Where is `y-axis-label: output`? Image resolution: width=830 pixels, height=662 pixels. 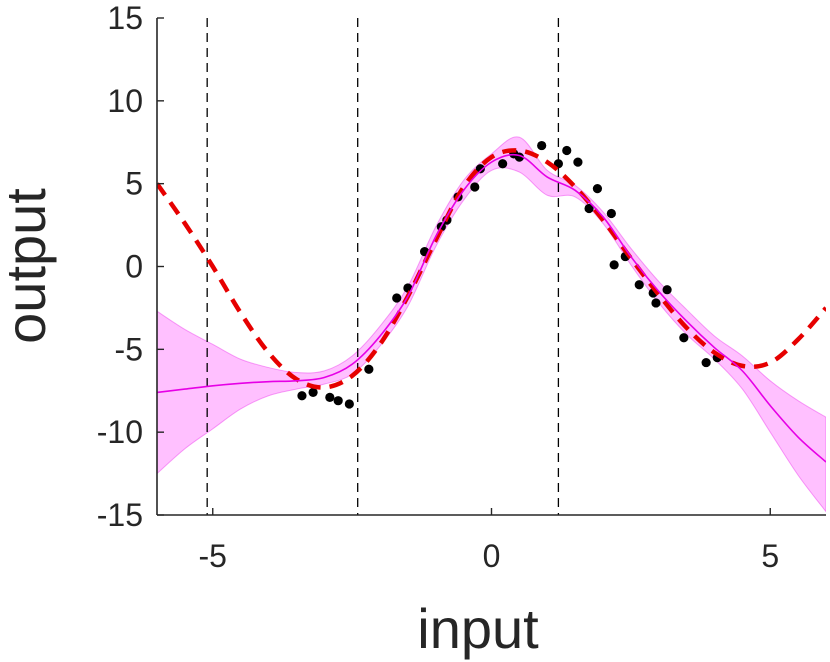 y-axis-label: output is located at coordinates (28, 266).